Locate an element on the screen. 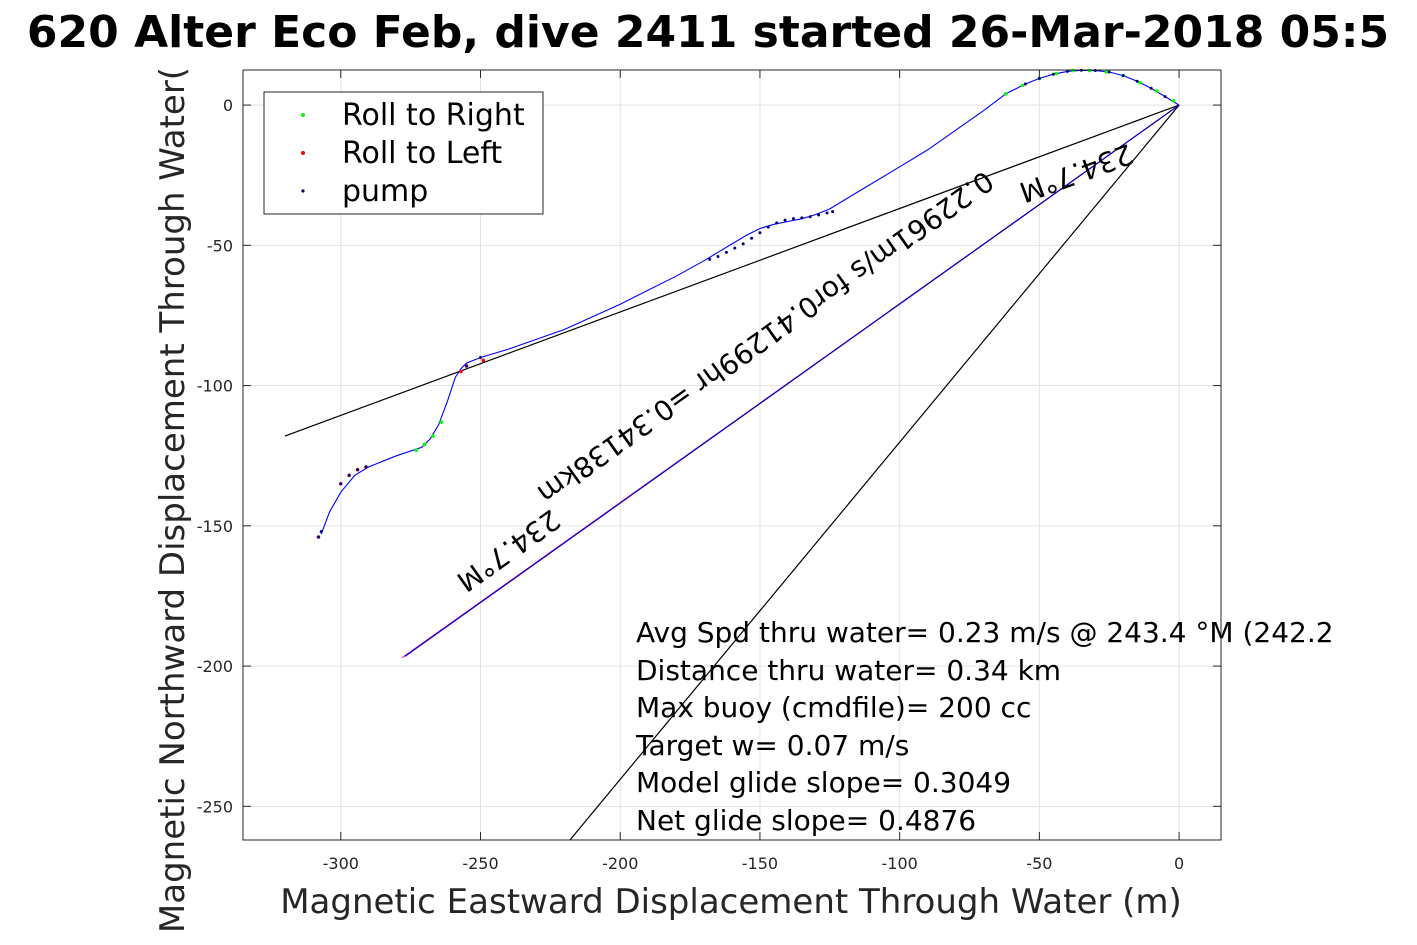  legend-label-pump: pump is located at coordinates (385, 191).